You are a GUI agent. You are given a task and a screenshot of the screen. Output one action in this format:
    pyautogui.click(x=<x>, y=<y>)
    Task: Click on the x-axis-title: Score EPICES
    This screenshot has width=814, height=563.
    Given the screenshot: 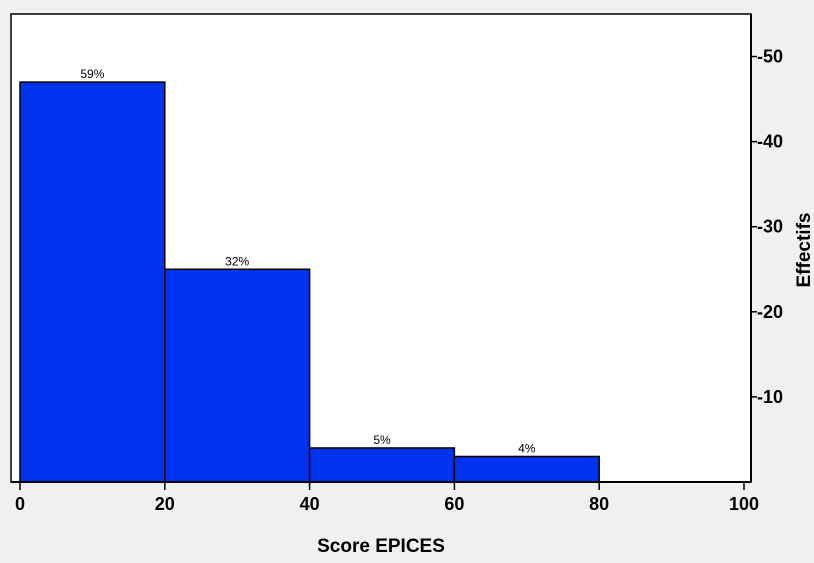 What is the action you would take?
    pyautogui.click(x=381, y=546)
    